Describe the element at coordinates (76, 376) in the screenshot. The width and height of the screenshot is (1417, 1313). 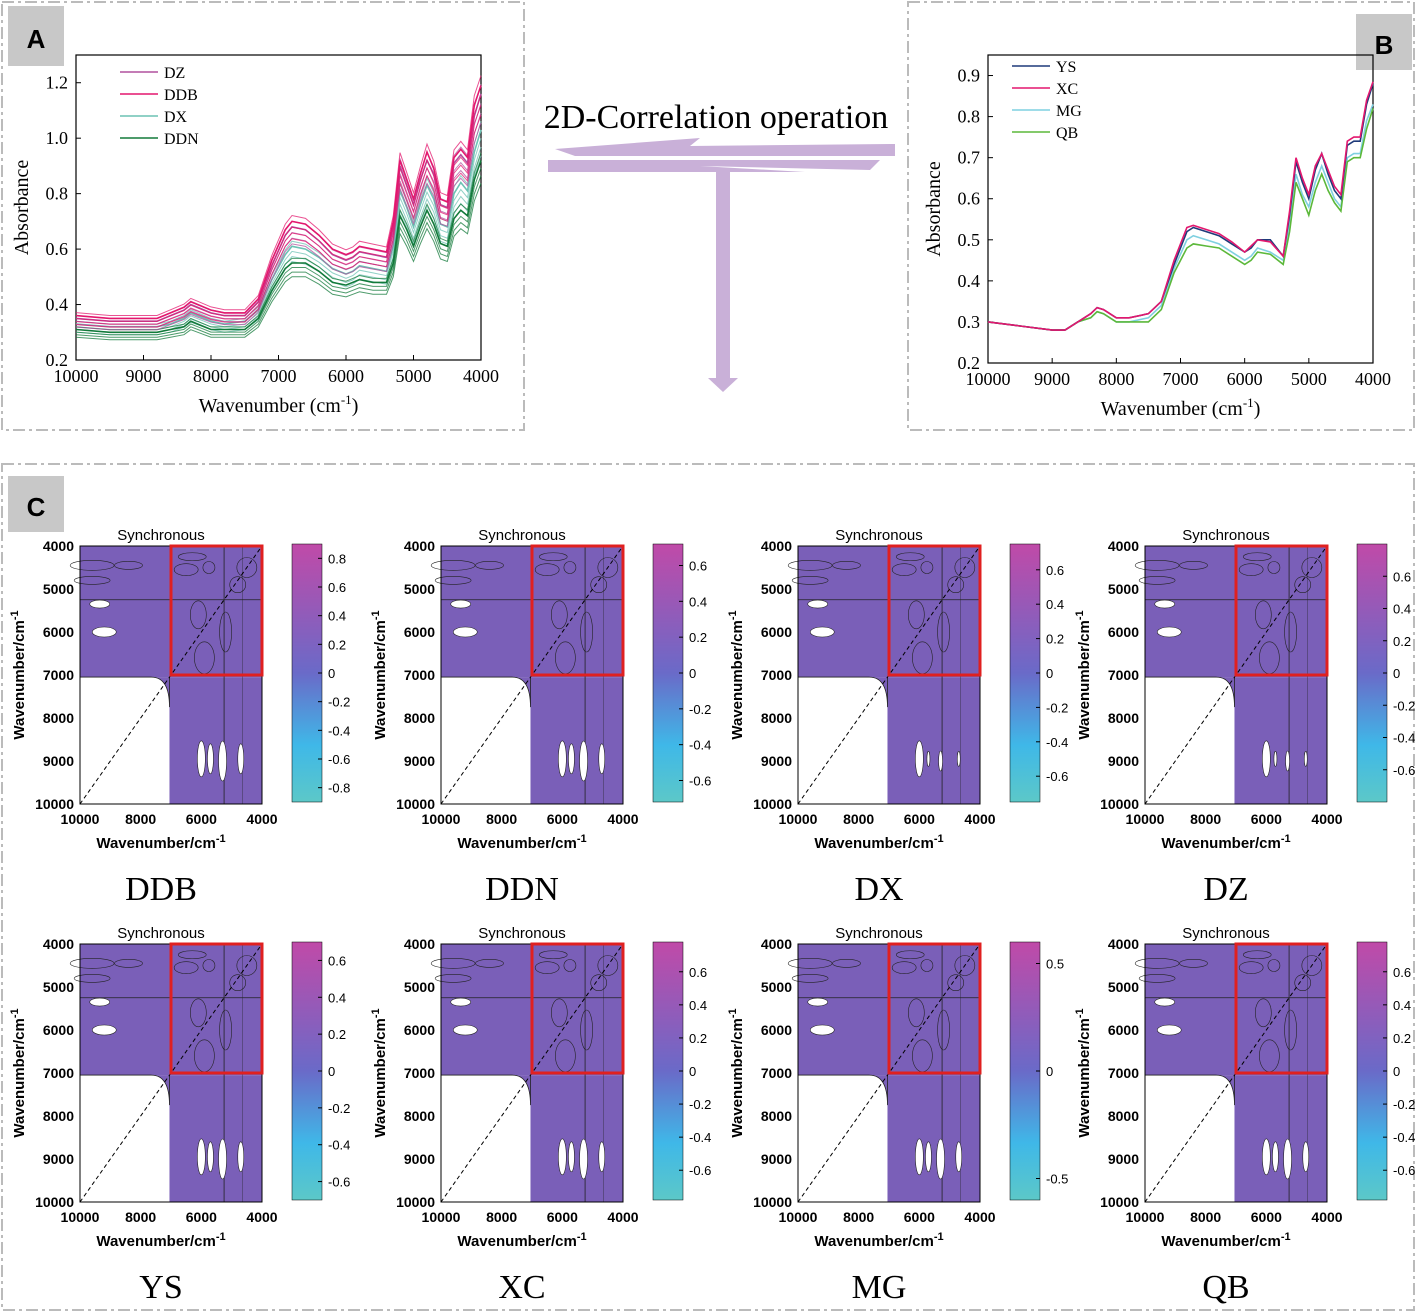
I see `x-tick-label: 10000` at that location.